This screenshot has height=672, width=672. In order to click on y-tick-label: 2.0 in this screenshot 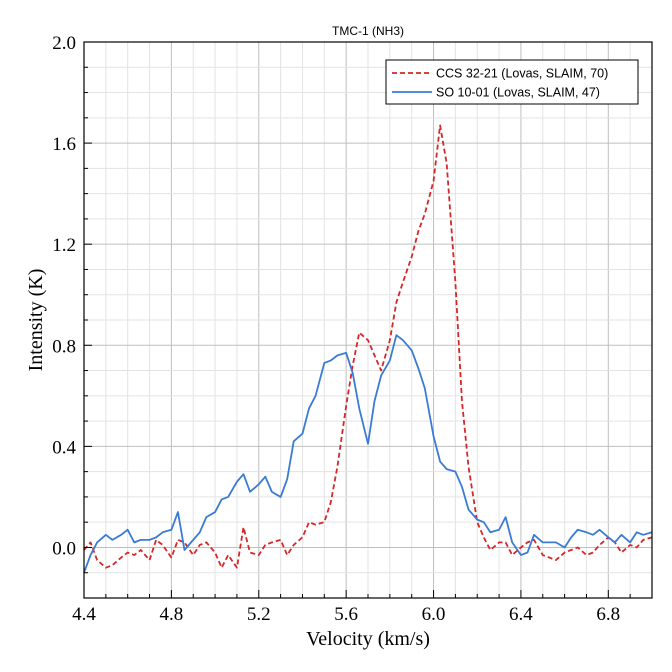, I will do `click(64, 43)`.